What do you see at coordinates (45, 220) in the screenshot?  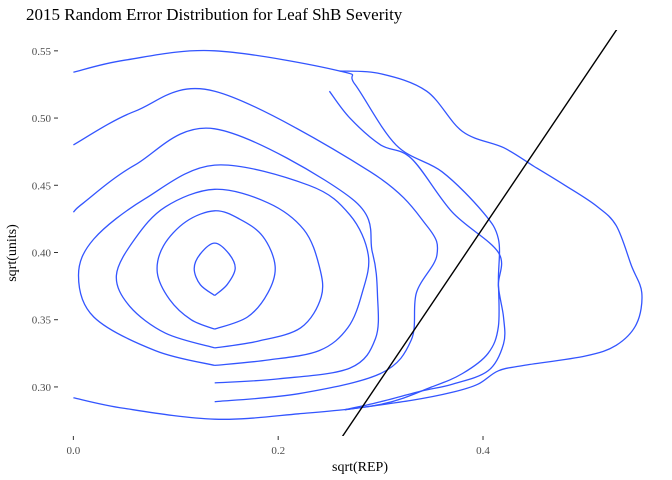 I see `y-axis: 0.30 0.35 0.40 0.45 0.50 0.55` at bounding box center [45, 220].